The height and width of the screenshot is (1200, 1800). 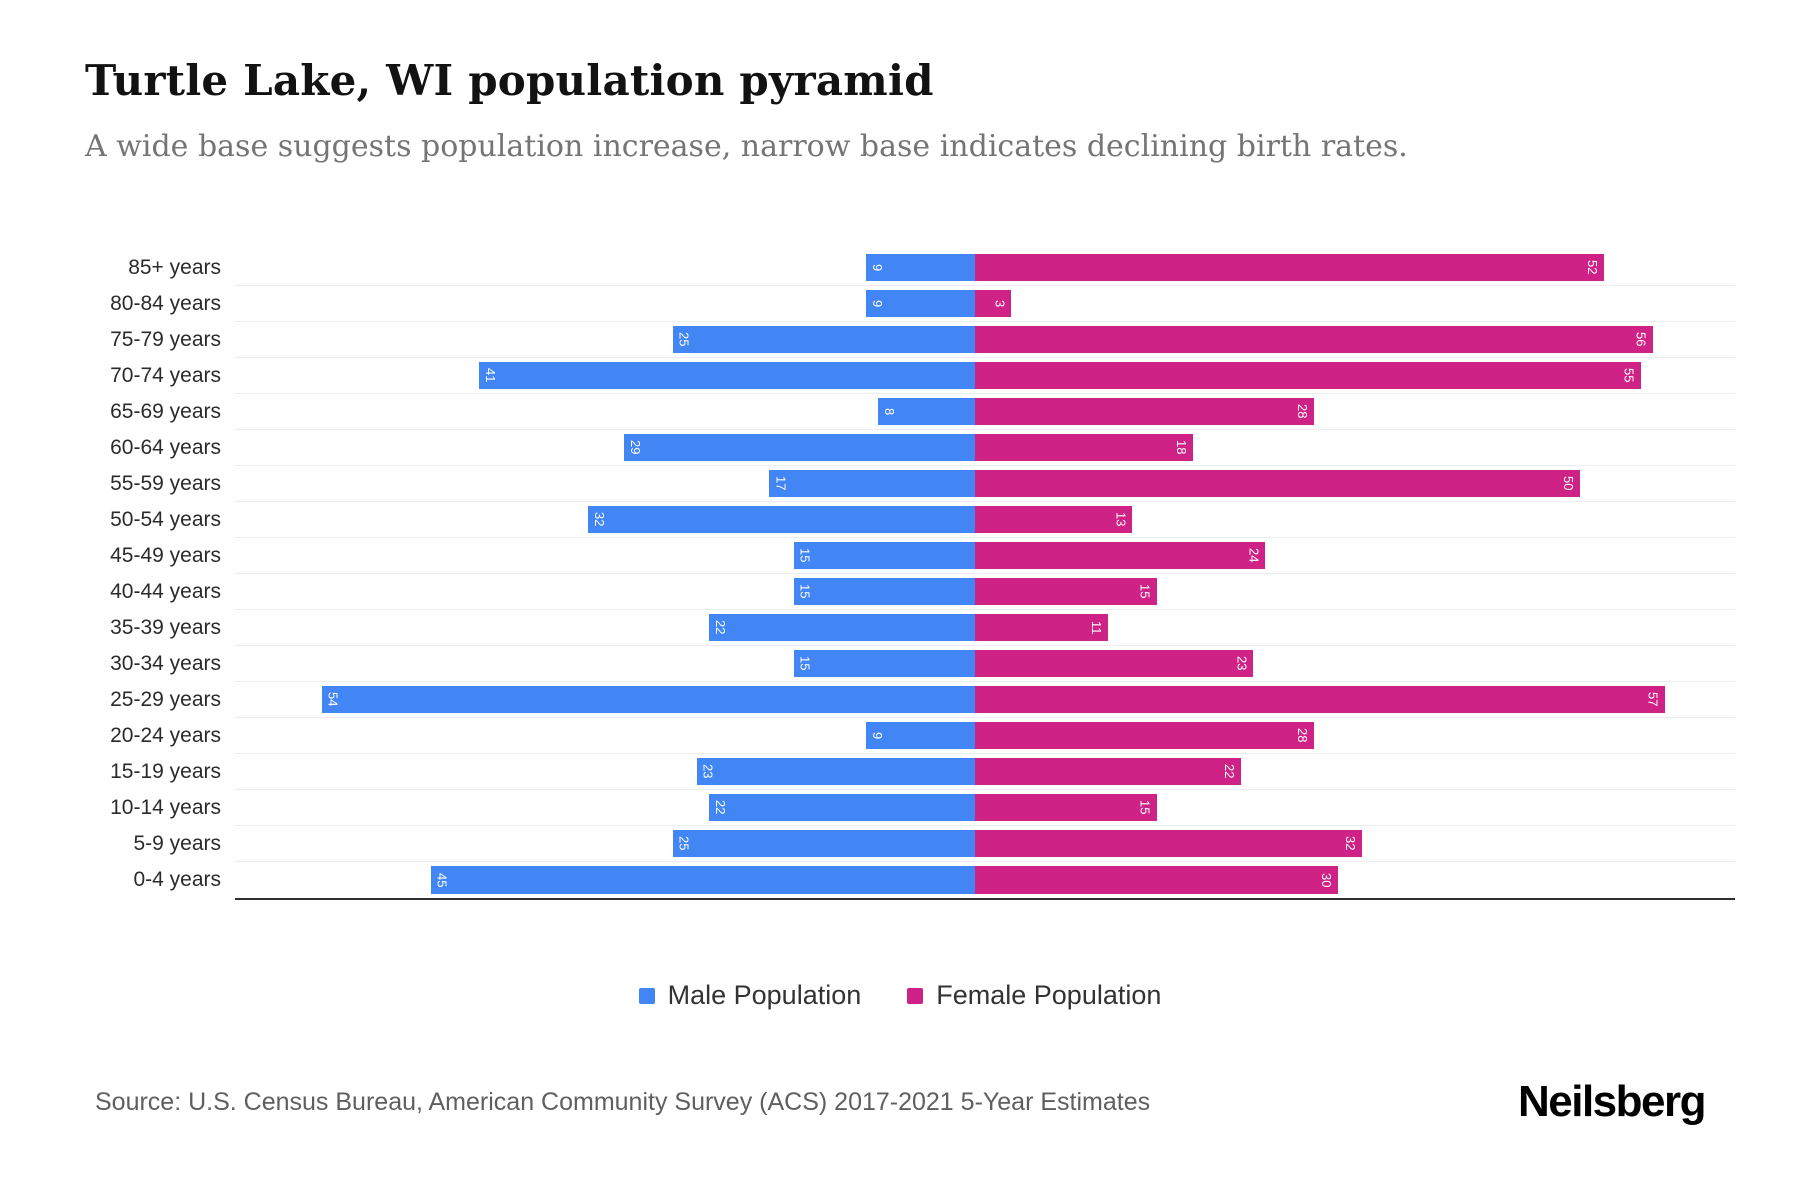 I want to click on age-group-label: 85+ years, so click(x=174, y=267).